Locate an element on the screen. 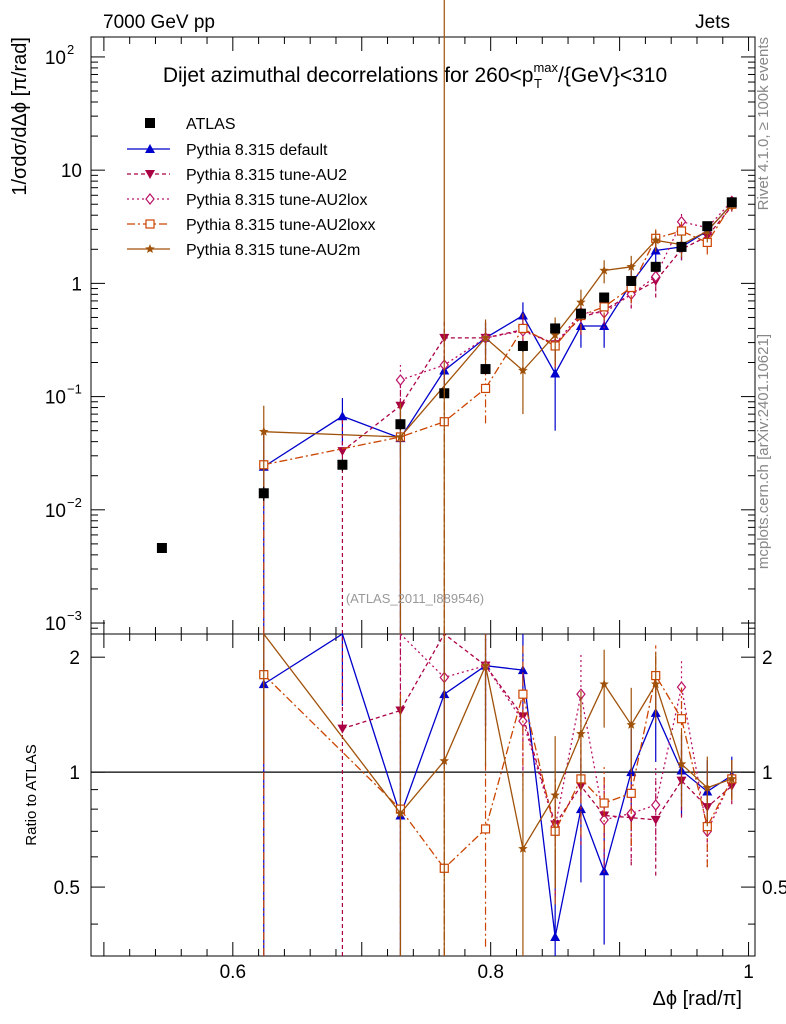 Image resolution: width=786 pixels, height=1024 pixels. y-tick-label-exponent: −1 is located at coordinates (74, 389).